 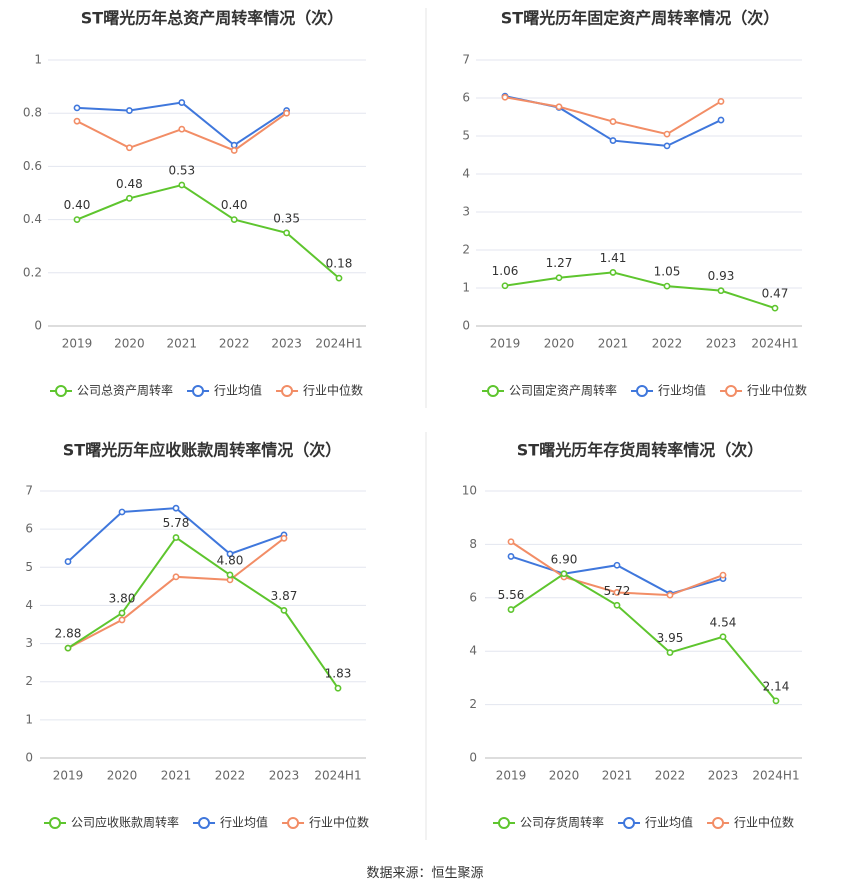 I want to click on legend-item: 公司总资产周转率, so click(x=111, y=390).